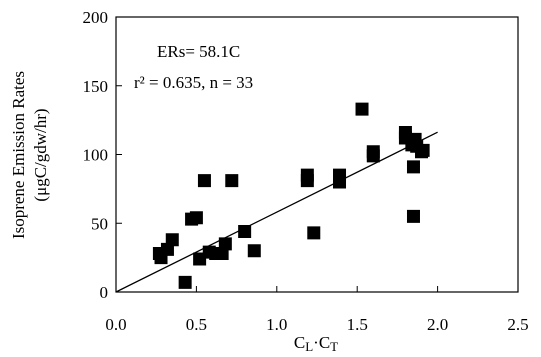 This screenshot has width=541, height=357. I want to click on x-axis-title-cl-sub: L, so click(309, 346).